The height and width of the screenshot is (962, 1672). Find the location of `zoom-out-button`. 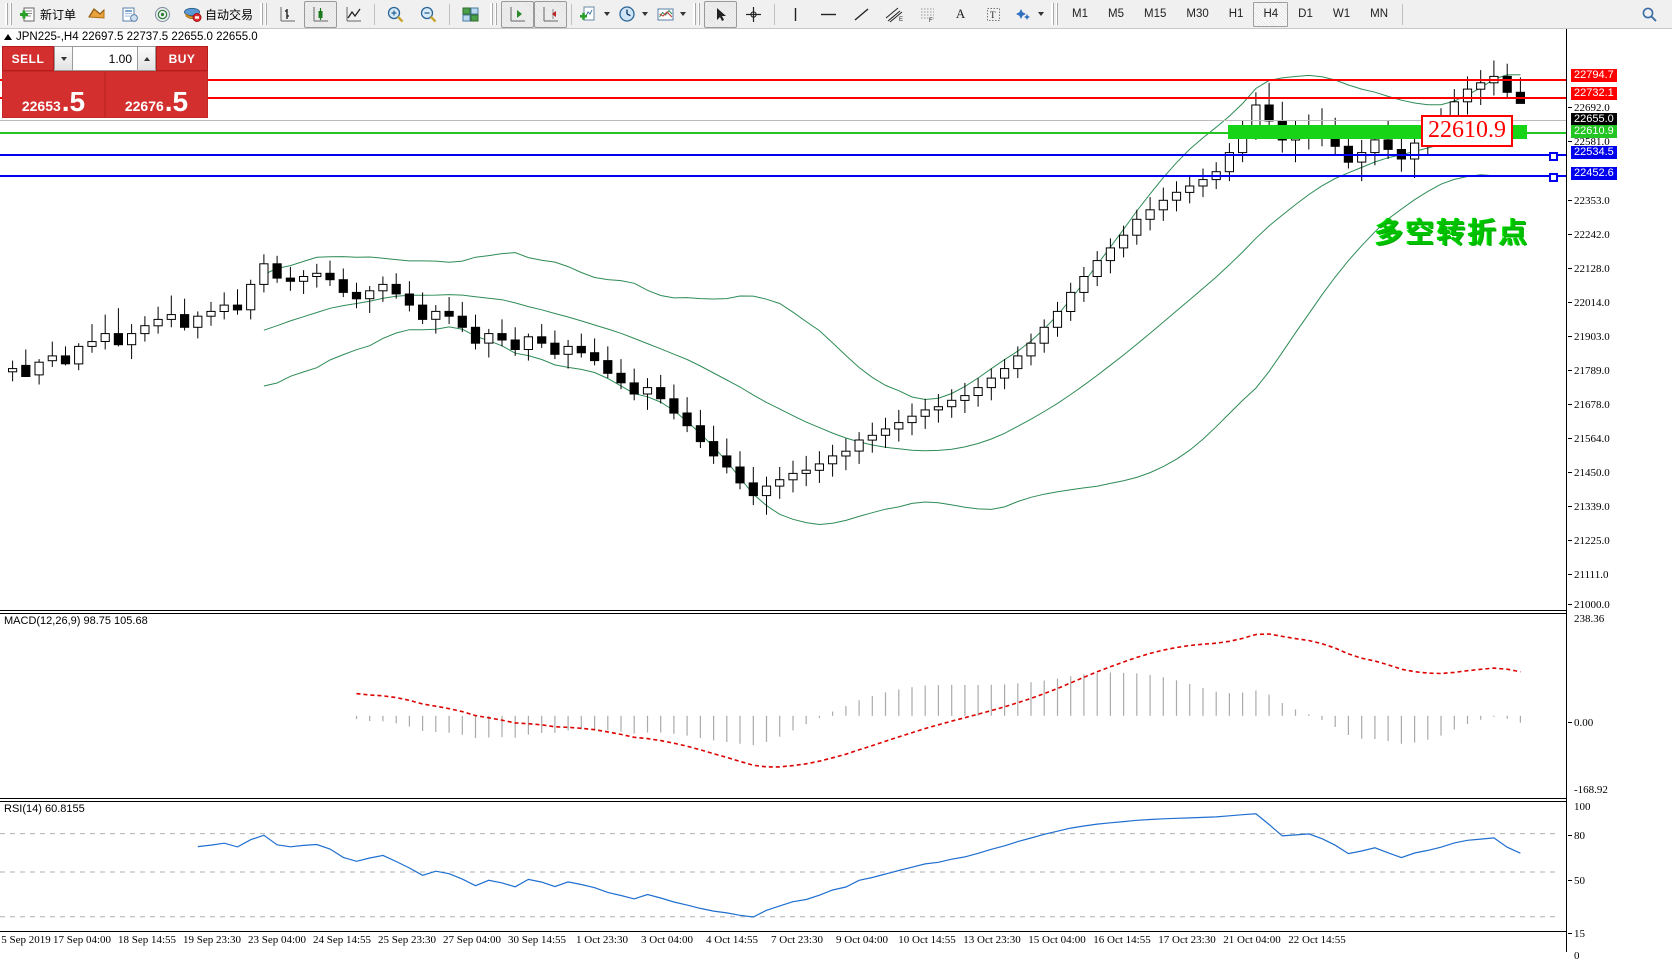

zoom-out-button is located at coordinates (428, 14).